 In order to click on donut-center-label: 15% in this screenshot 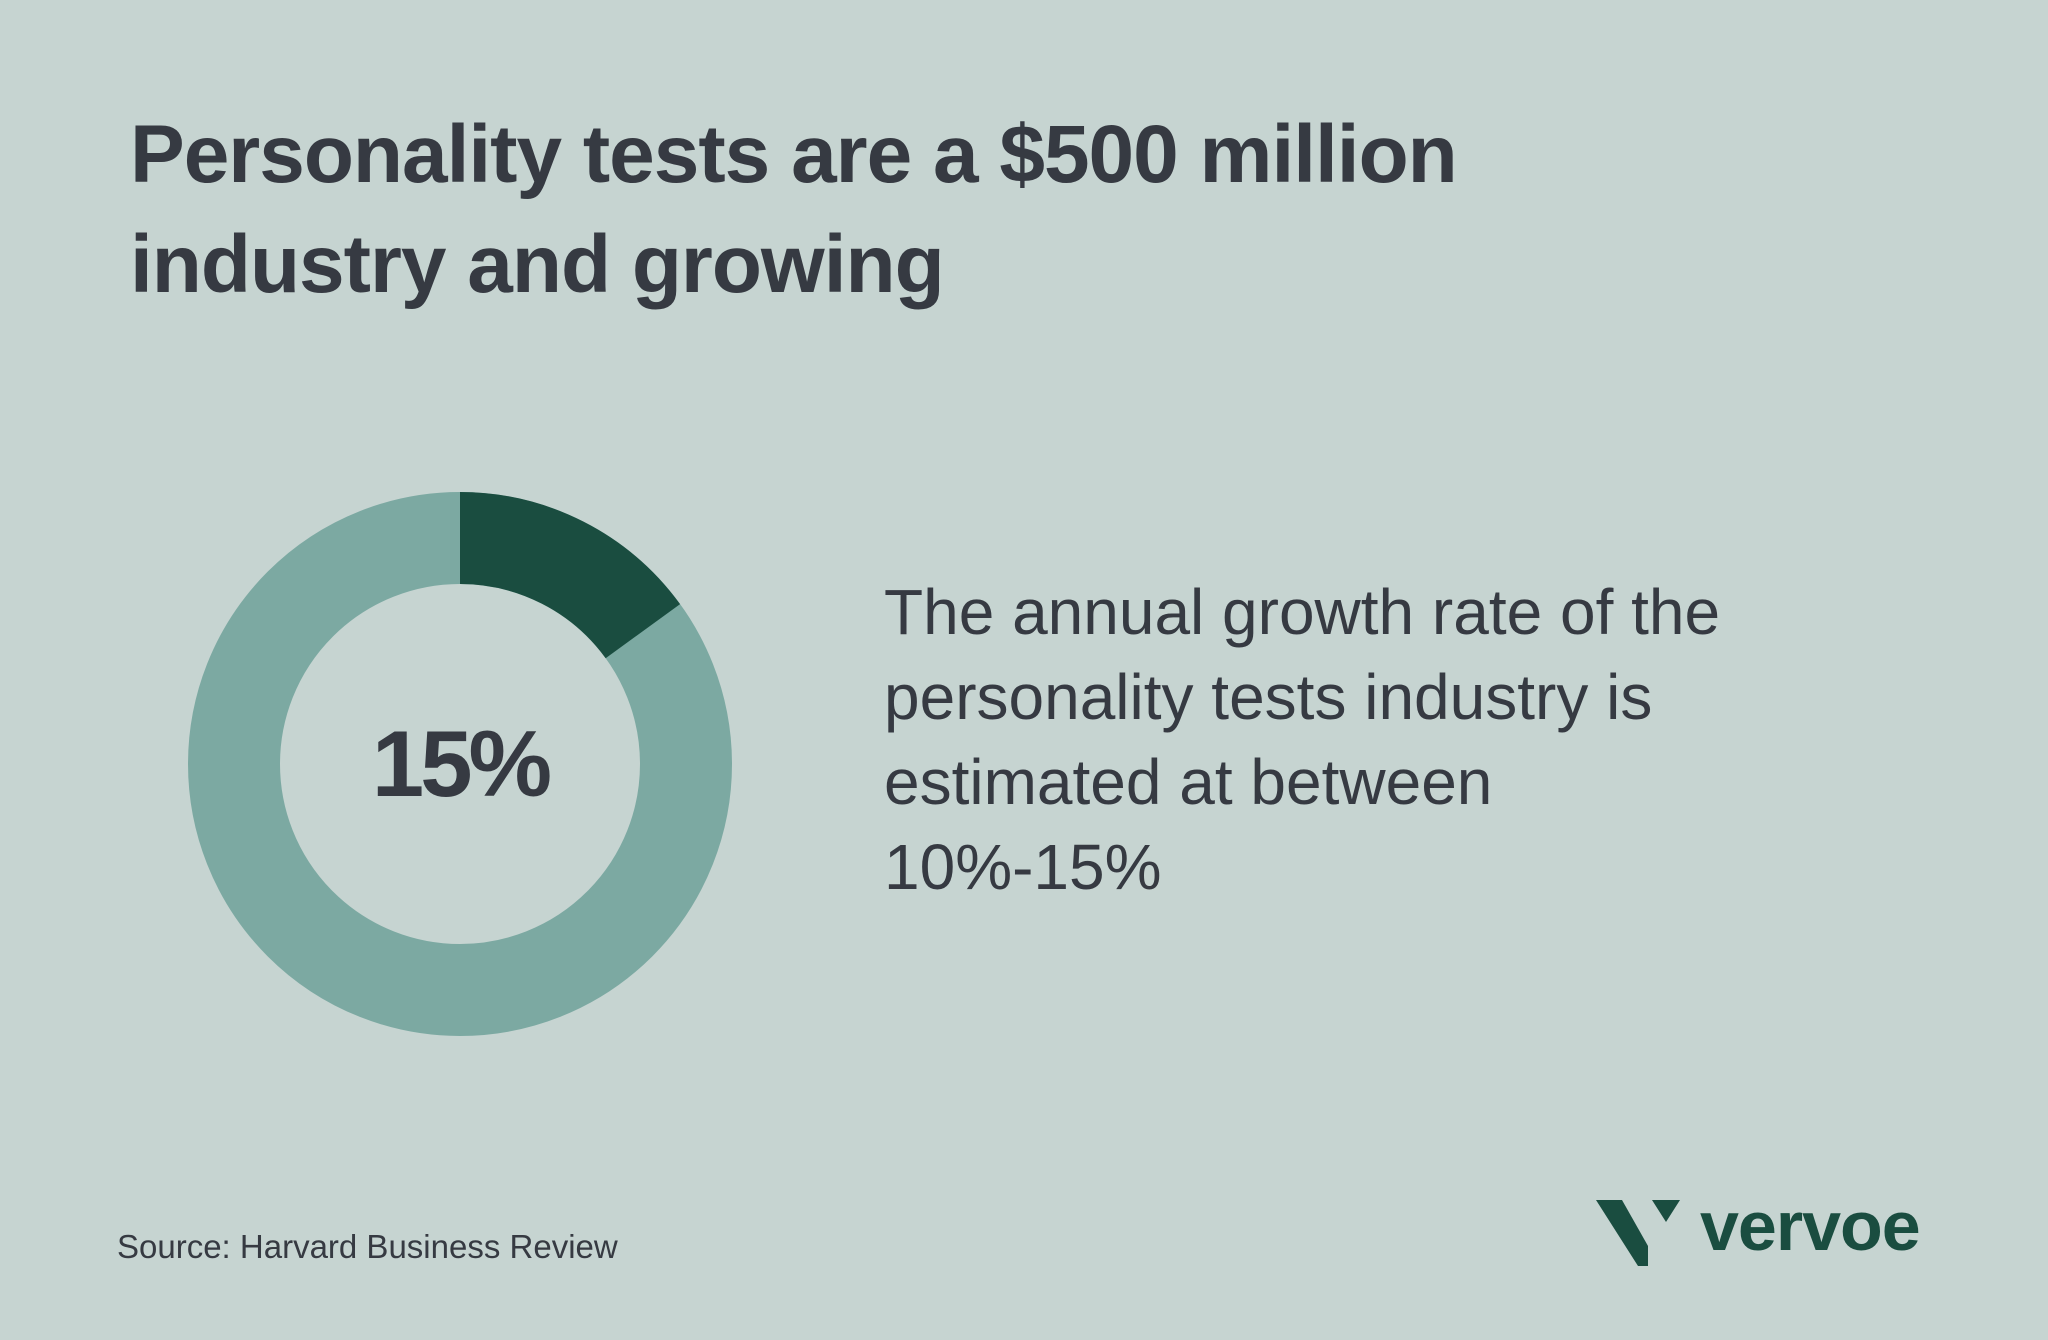, I will do `click(461, 763)`.